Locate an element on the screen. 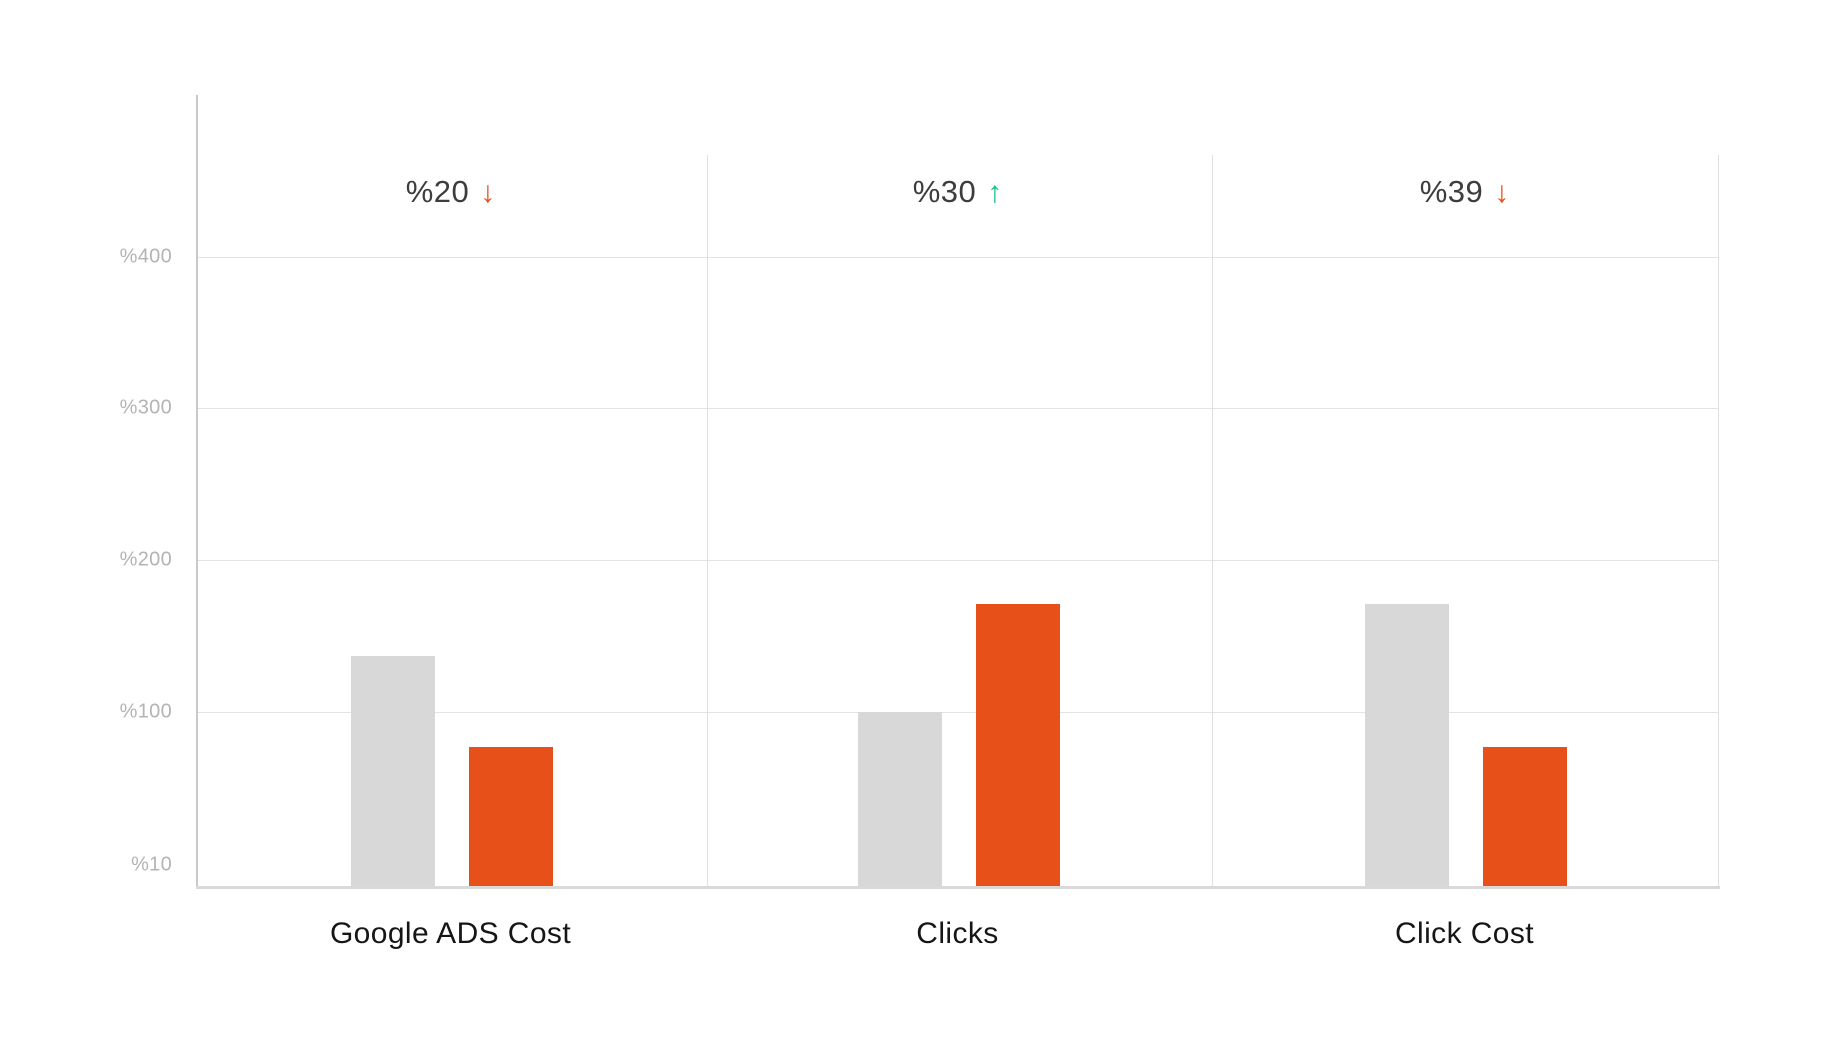 The height and width of the screenshot is (1049, 1842). bar-previous-click-cost is located at coordinates (1406, 745).